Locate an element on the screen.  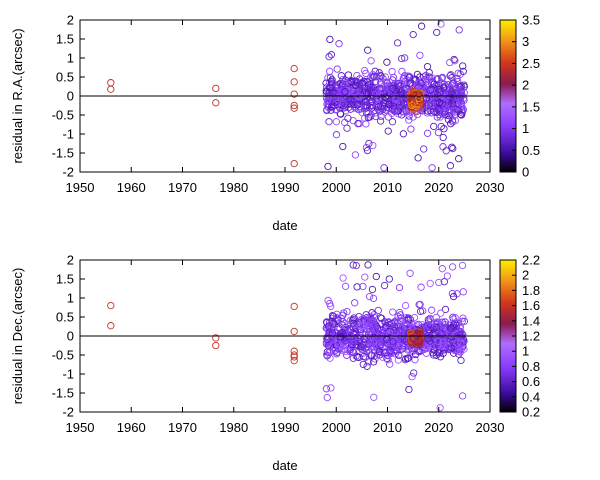
dec-y-tick-label: 0 is located at coordinates (70, 336).